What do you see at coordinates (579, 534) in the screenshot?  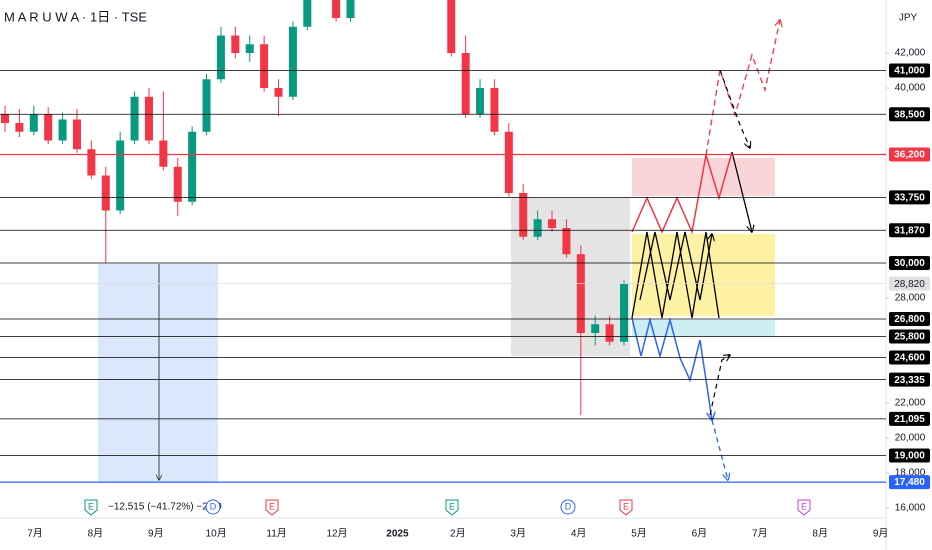 I see `x-tick-label: 4月` at bounding box center [579, 534].